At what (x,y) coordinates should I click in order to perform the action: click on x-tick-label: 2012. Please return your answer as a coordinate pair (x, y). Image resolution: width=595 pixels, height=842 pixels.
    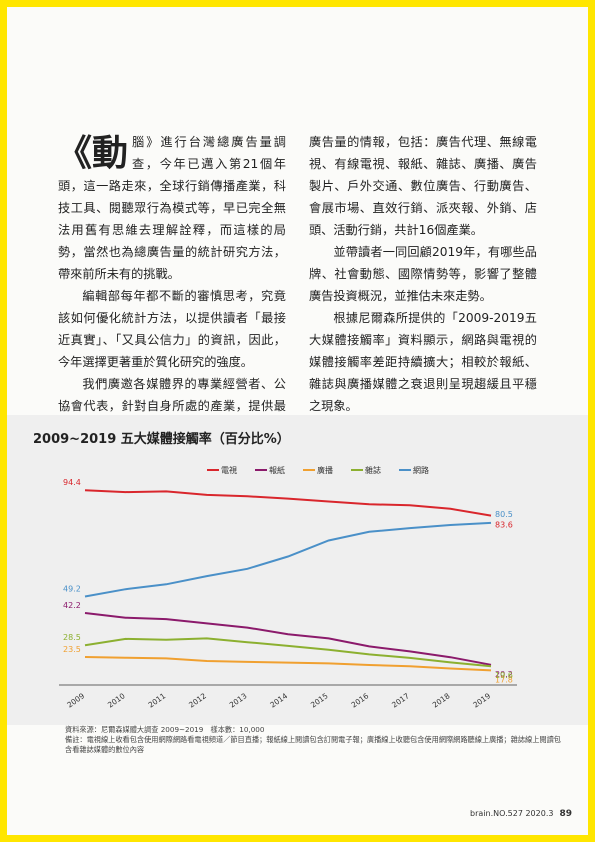
    Looking at the image, I should click on (197, 700).